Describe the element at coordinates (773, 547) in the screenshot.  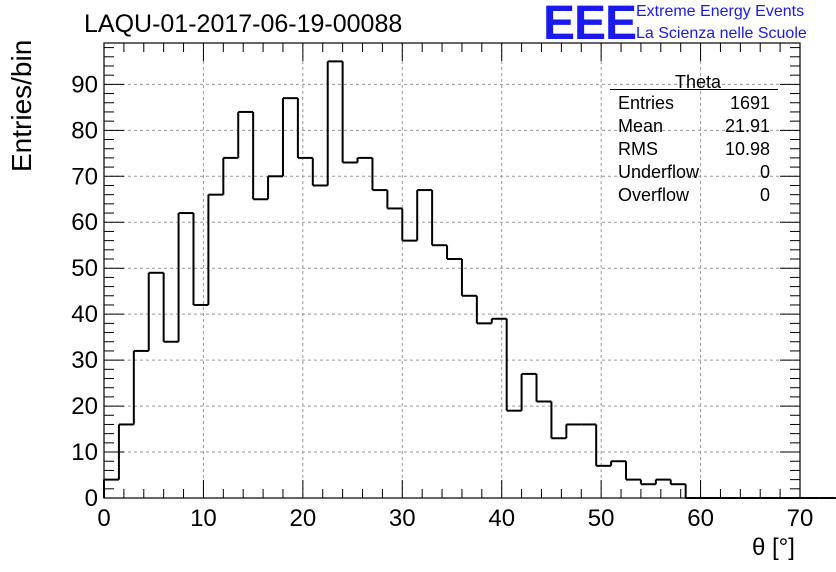
I see `x-axis-label: θ [°]` at that location.